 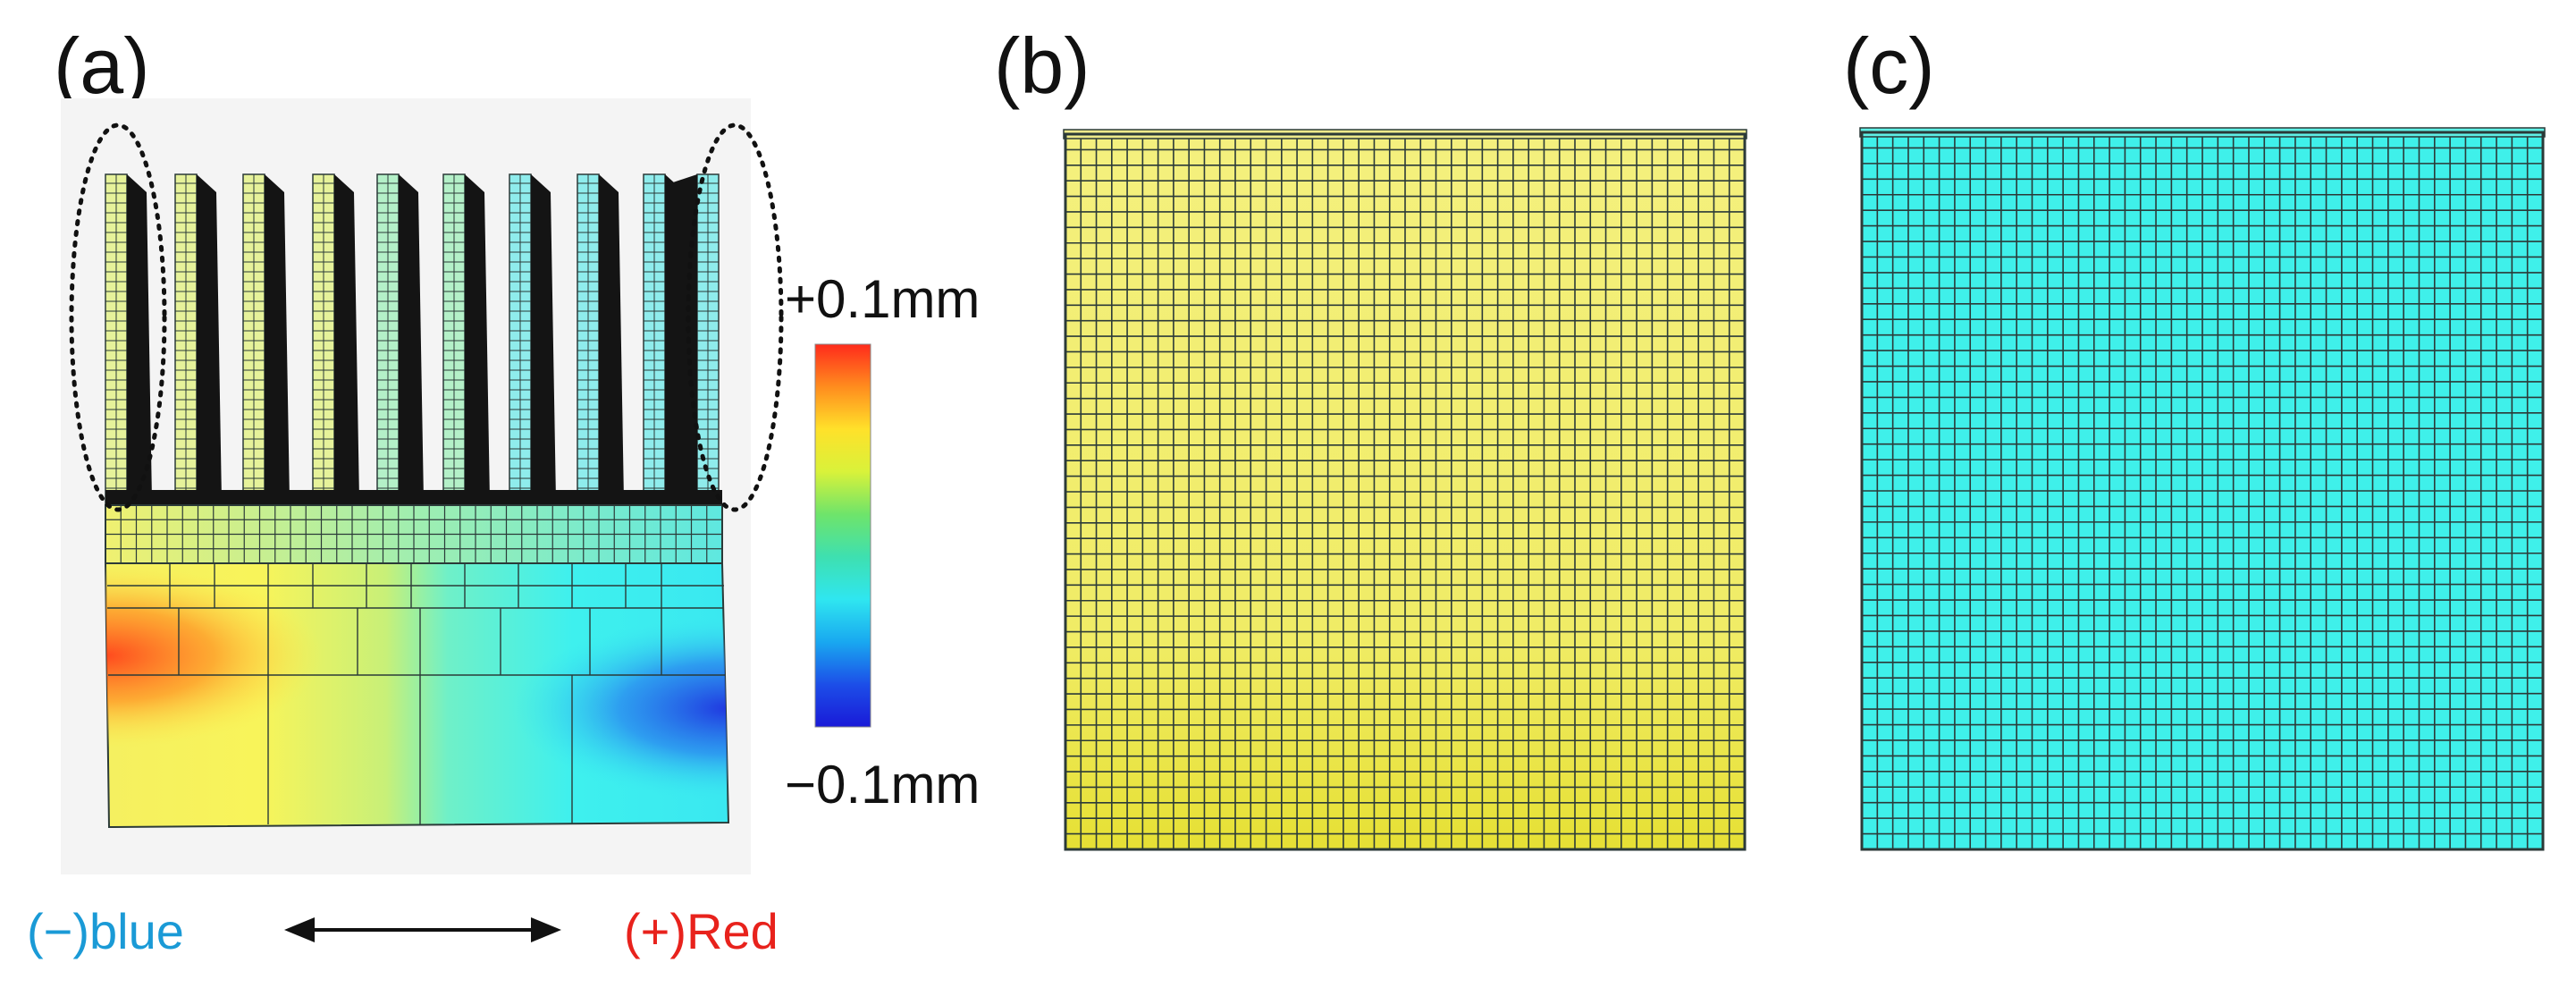 What do you see at coordinates (843, 535) in the screenshot?
I see `colorbar` at bounding box center [843, 535].